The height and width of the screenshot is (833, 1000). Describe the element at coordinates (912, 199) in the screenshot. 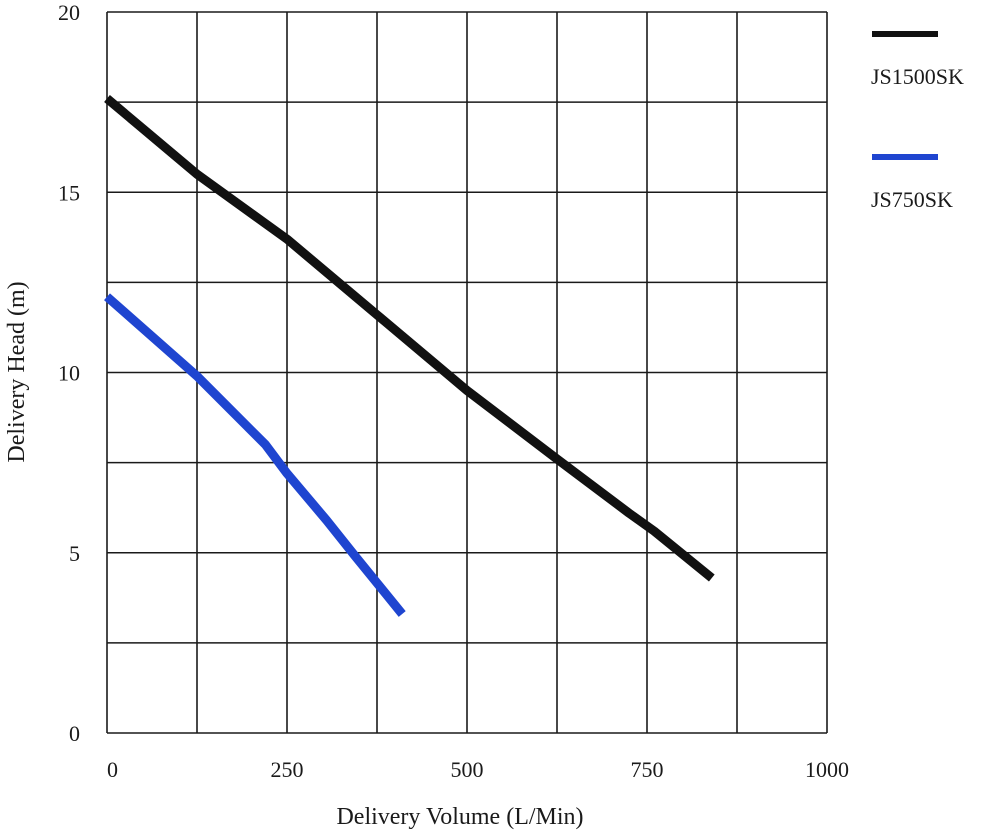

I see `legend-label: JS750SK` at that location.